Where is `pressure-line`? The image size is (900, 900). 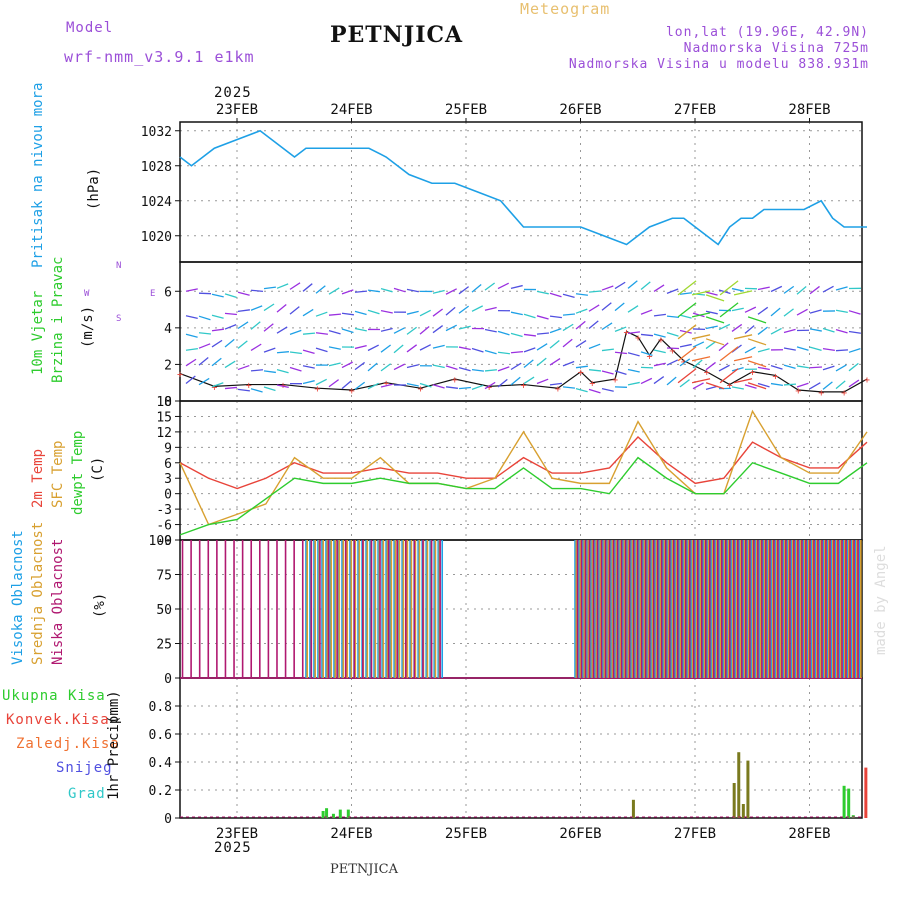 pressure-line is located at coordinates (523, 187).